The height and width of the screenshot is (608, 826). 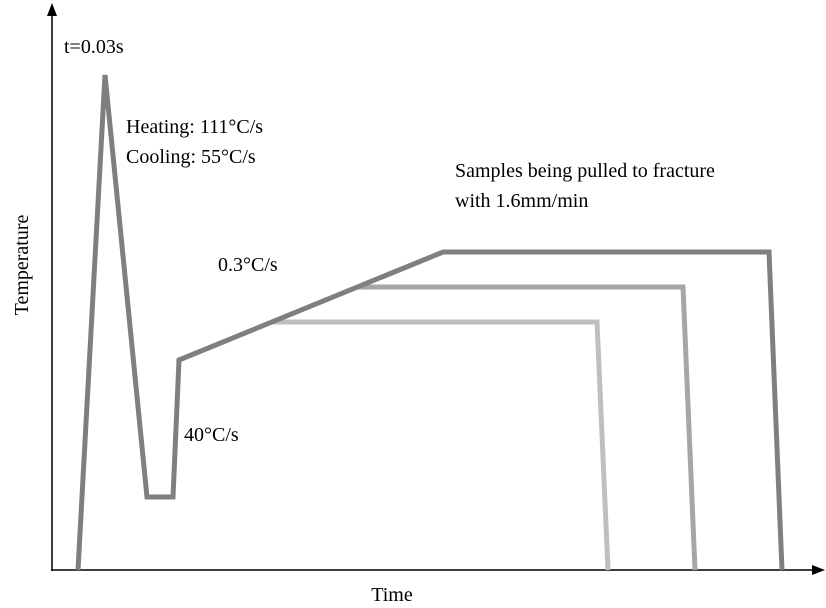 What do you see at coordinates (585, 171) in the screenshot?
I see `pull-label: Samples being pulled to fracture` at bounding box center [585, 171].